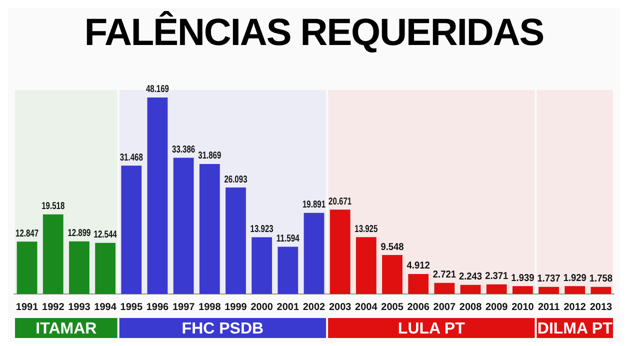 The height and width of the screenshot is (346, 628). I want to click on chart-title: FALÊNCIAS REQUERIDAS, so click(314, 33).